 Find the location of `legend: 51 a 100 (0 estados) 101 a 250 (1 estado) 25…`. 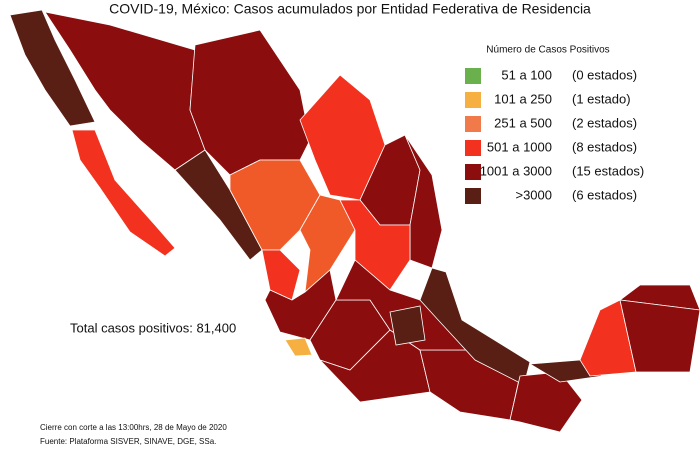

legend: 51 a 100 (0 estados) 101 a 250 (1 estado) 25… is located at coordinates (554, 135).